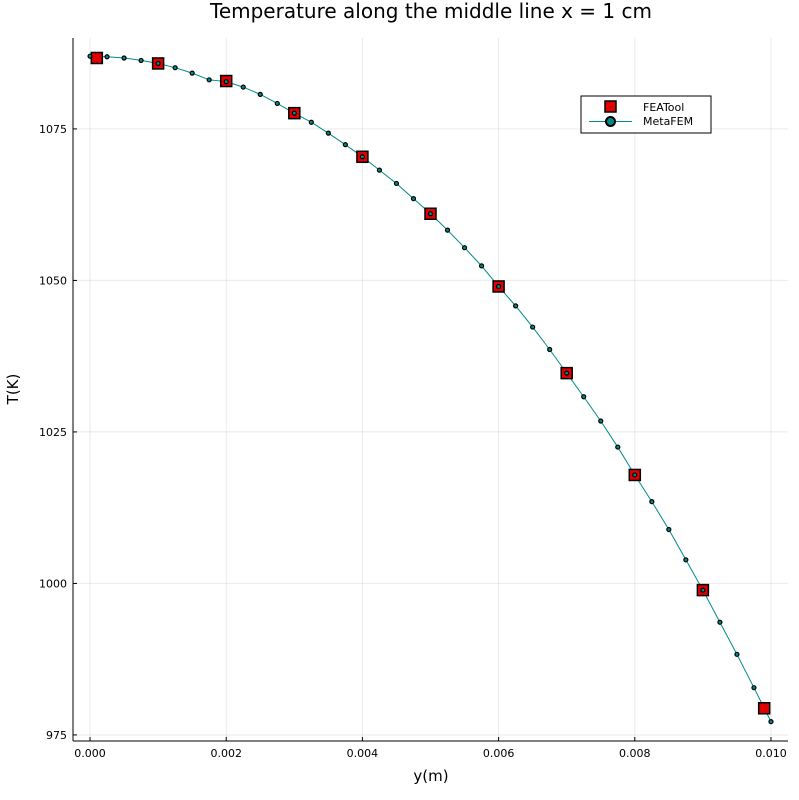 Image resolution: width=799 pixels, height=800 pixels. What do you see at coordinates (53, 280) in the screenshot?
I see `y-tick-label: 1050` at bounding box center [53, 280].